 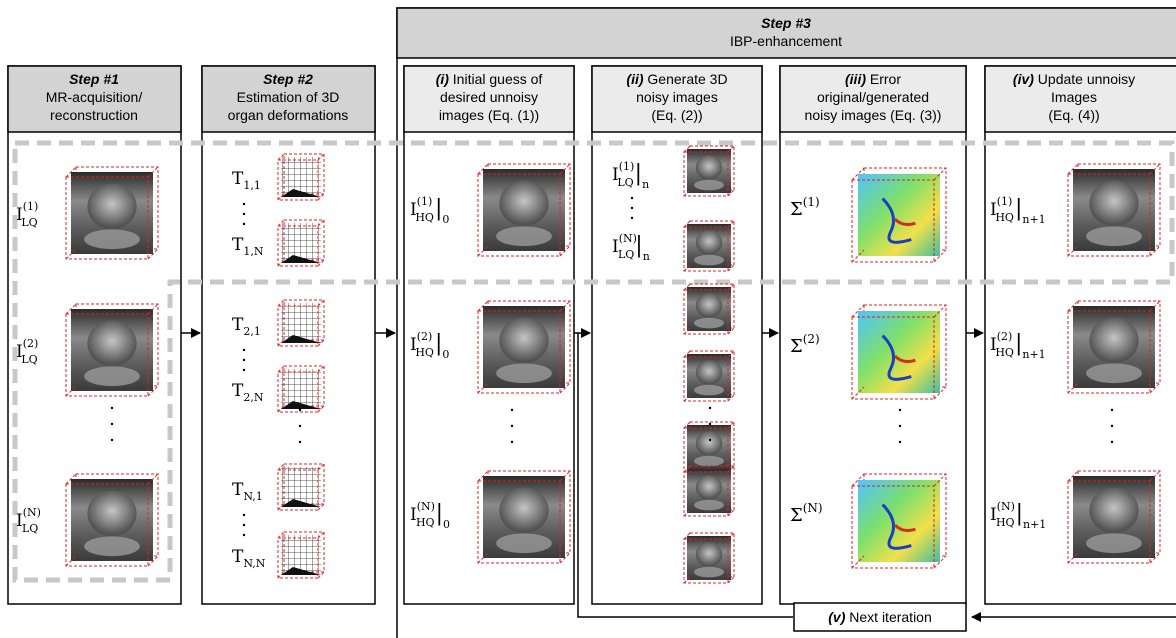 I want to click on label-sigma-1: Σ(1), so click(x=805, y=207).